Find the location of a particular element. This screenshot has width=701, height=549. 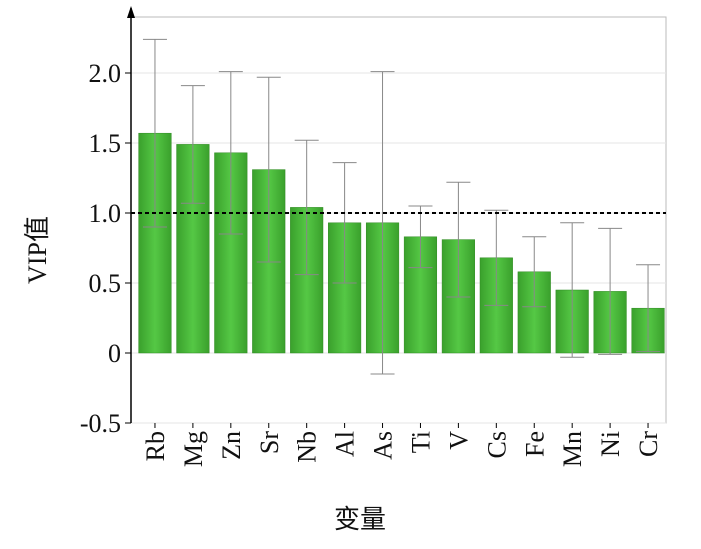

y-axis-arrow is located at coordinates (131, 12).